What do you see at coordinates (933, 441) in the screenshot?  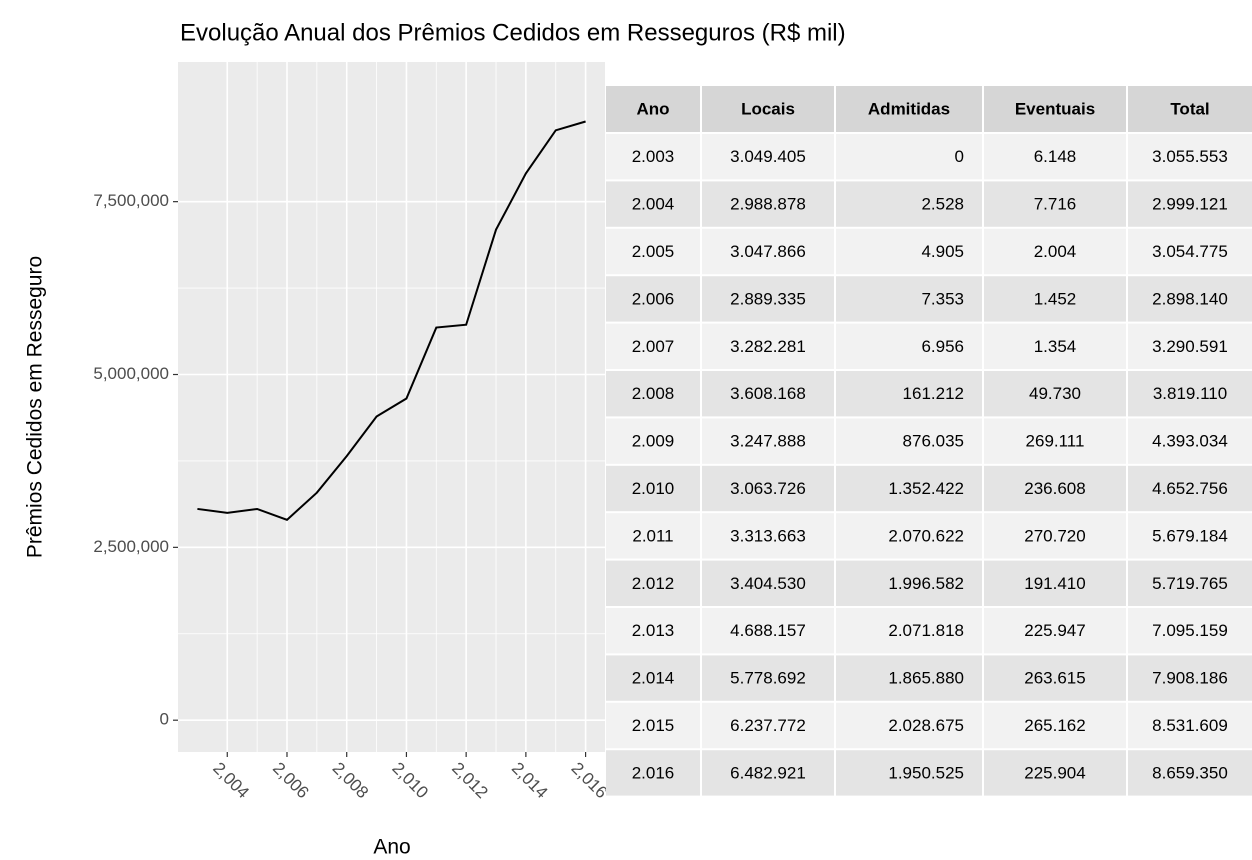 I see `table-cell-text: 876.035` at bounding box center [933, 441].